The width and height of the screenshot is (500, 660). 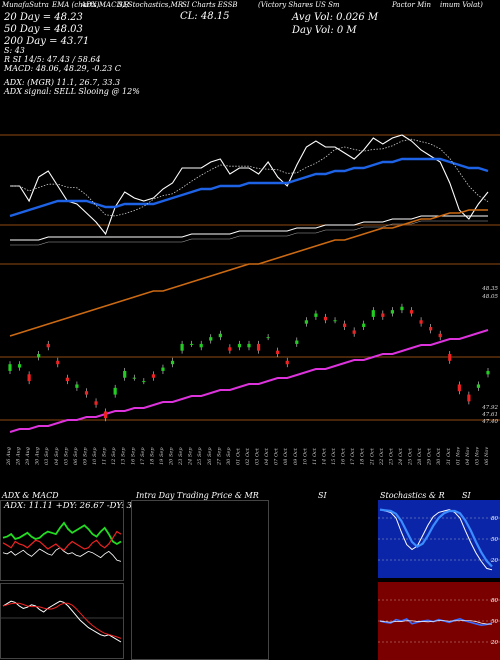 I want to click on price-level-label: 47.40, so click(x=489, y=422).